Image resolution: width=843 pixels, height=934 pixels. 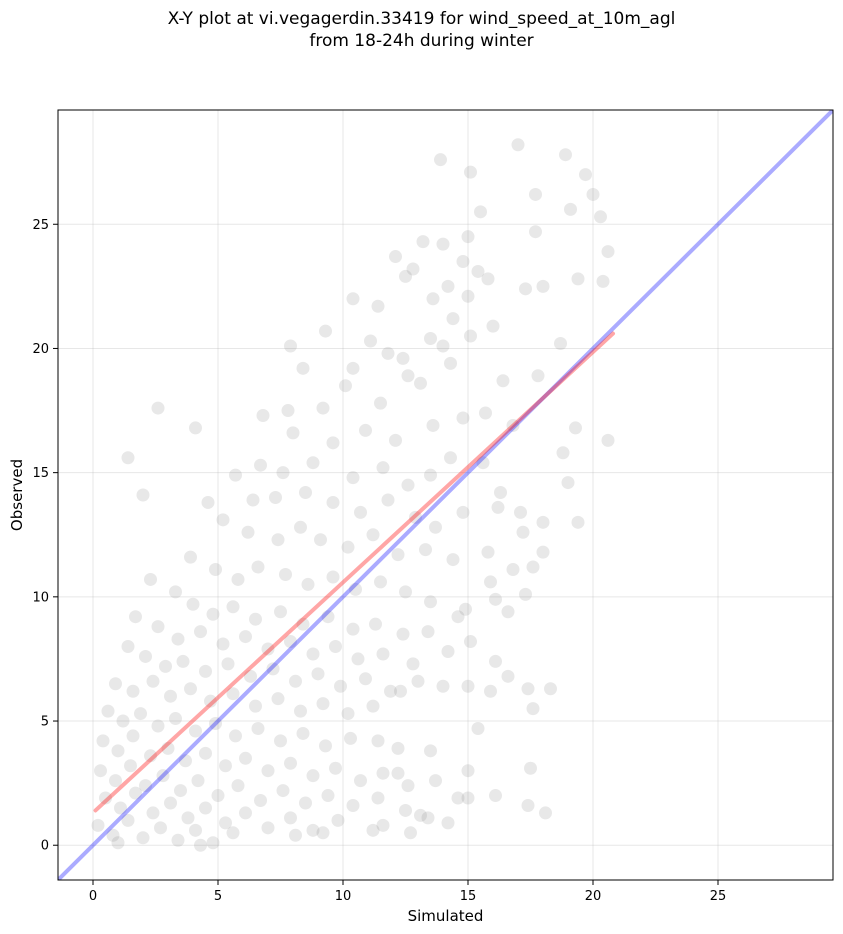 I want to click on chart-title-line-2: from 18-24h during winter, so click(x=421, y=41).